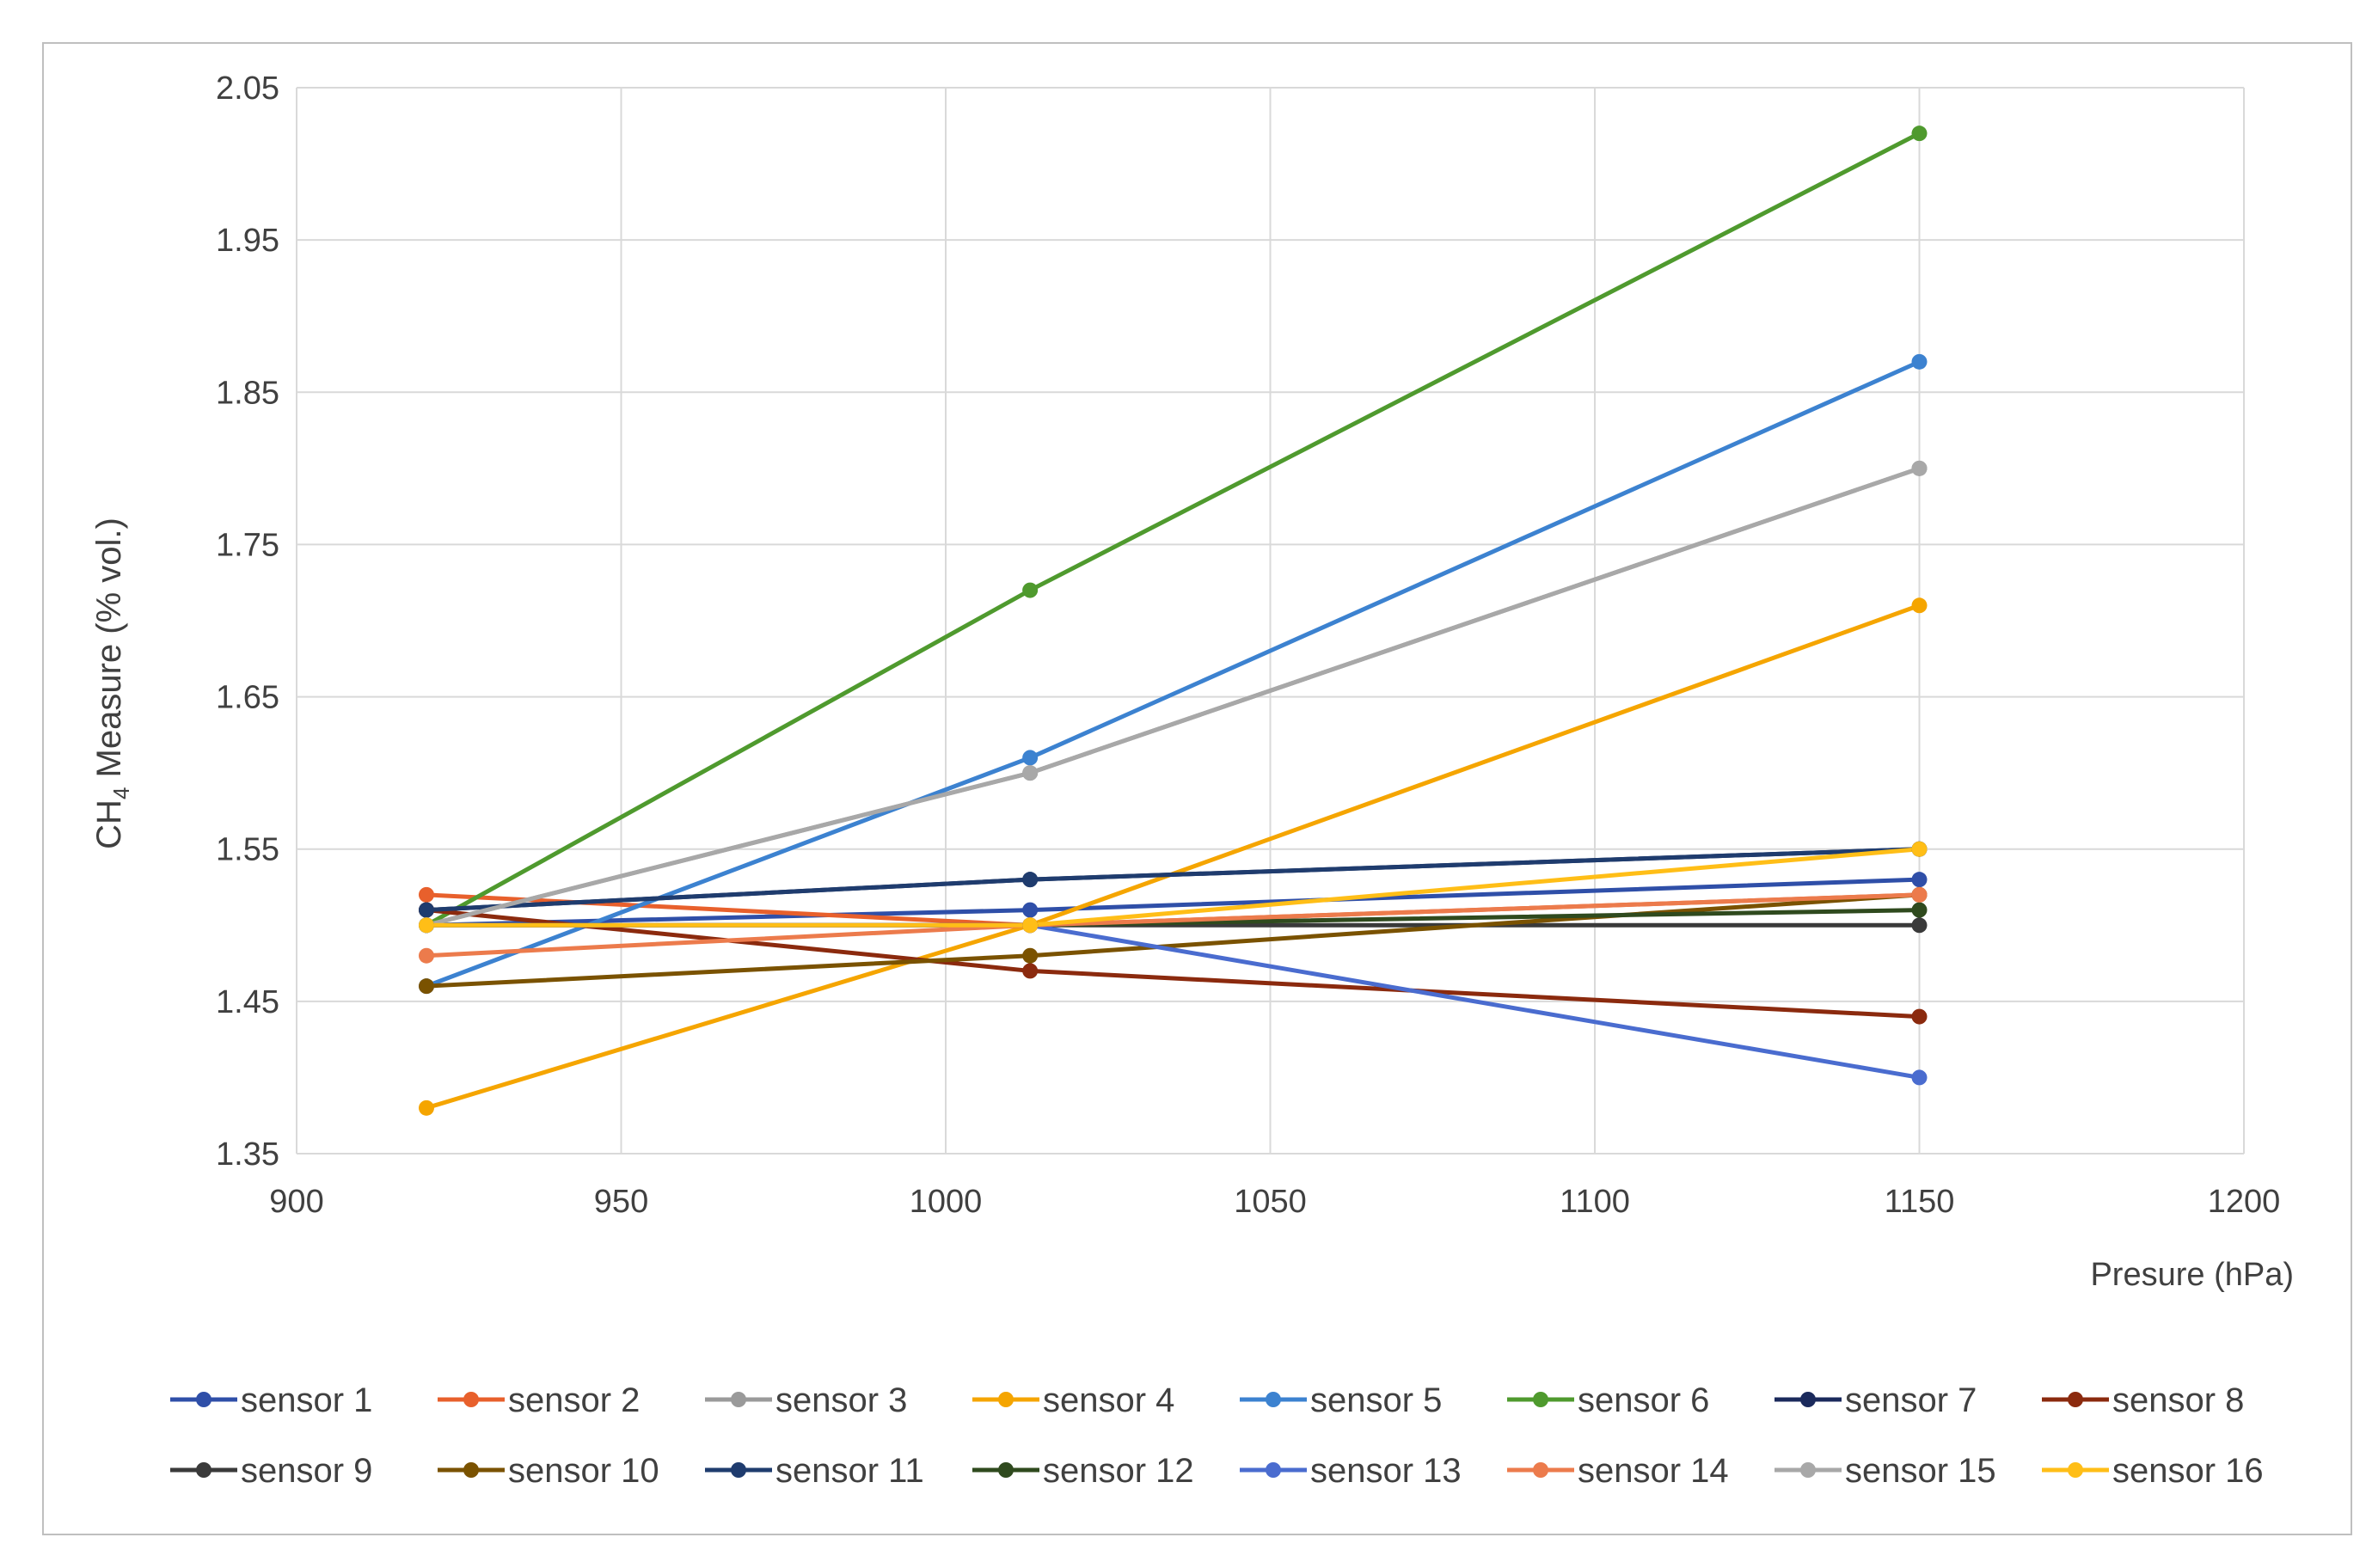 The height and width of the screenshot is (1568, 2366). Describe the element at coordinates (121, 793) in the screenshot. I see `y-axis-label-subscript: 4` at that location.